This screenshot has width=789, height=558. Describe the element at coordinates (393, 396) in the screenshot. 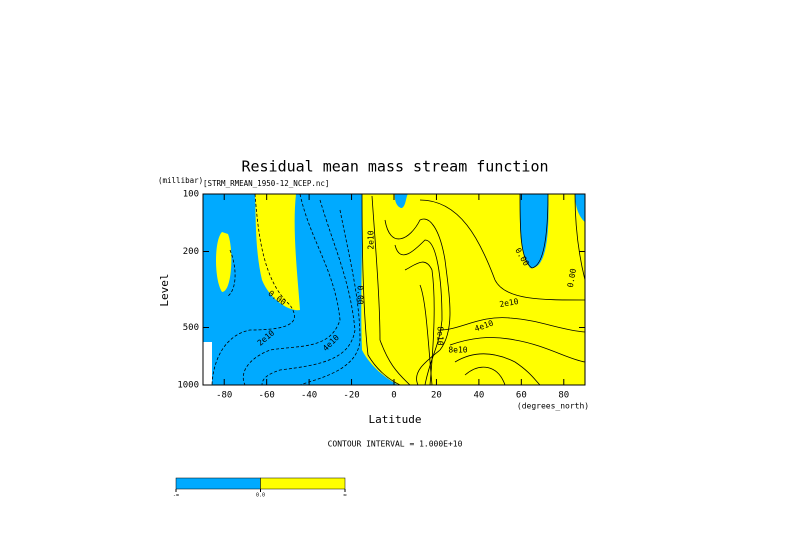

I see `x-tick-label: 0` at that location.